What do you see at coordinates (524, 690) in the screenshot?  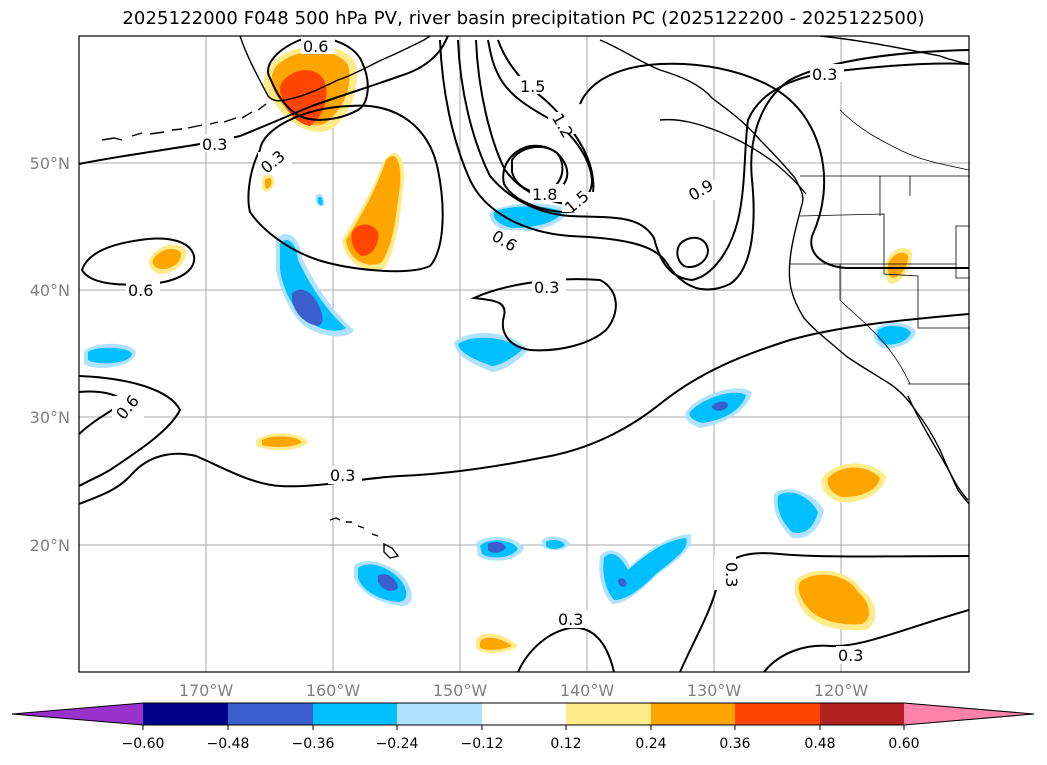 I see `longitude-labels: 170°W 160°W 150°W 140°W 130°W 120°W` at bounding box center [524, 690].